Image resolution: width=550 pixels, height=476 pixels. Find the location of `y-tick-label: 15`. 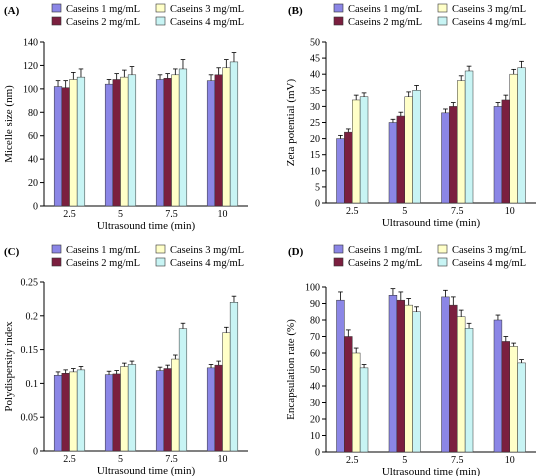

y-tick-label: 15 is located at coordinates (315, 155).